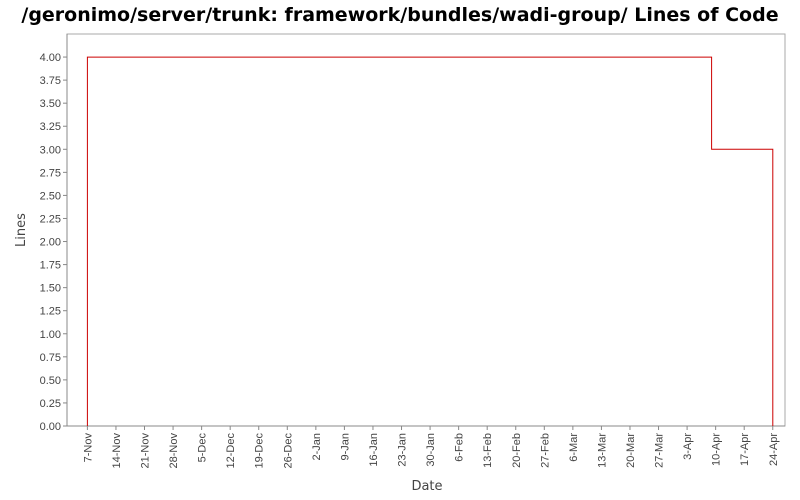 The image size is (800, 500). I want to click on x-tick-label: 6-Feb, so click(460, 447).